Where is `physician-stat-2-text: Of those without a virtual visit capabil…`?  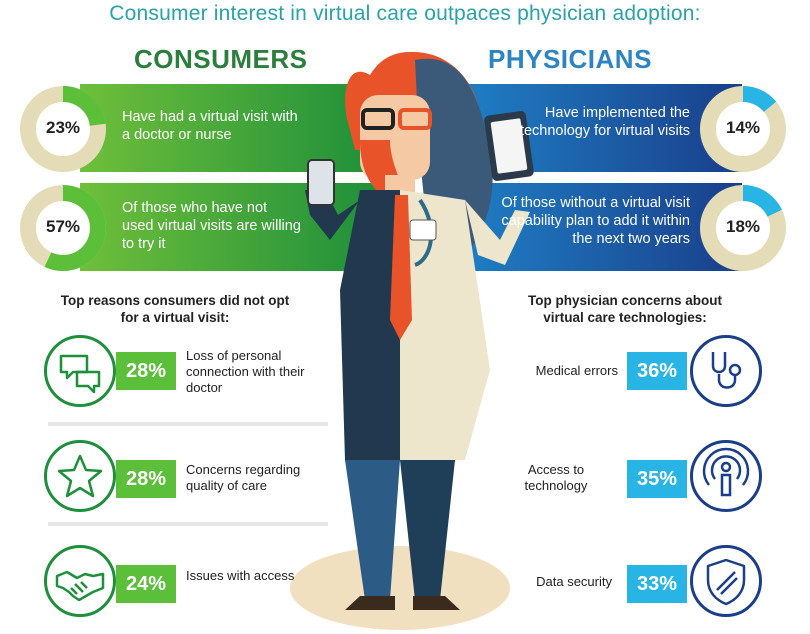
physician-stat-2-text: Of those without a virtual visit capabil… is located at coordinates (595, 221).